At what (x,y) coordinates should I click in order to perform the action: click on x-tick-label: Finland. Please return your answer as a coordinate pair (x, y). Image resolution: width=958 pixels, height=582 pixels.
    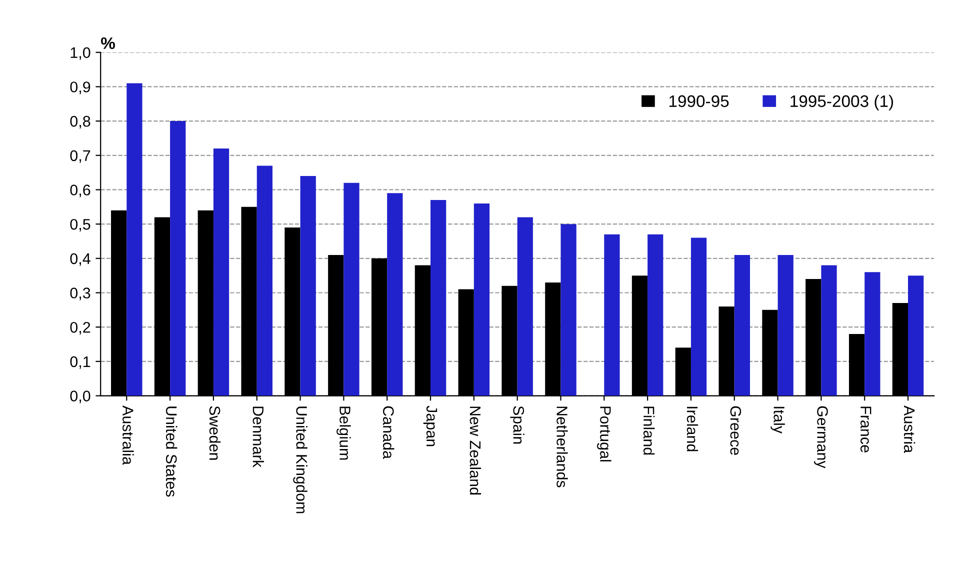
    Looking at the image, I should click on (649, 430).